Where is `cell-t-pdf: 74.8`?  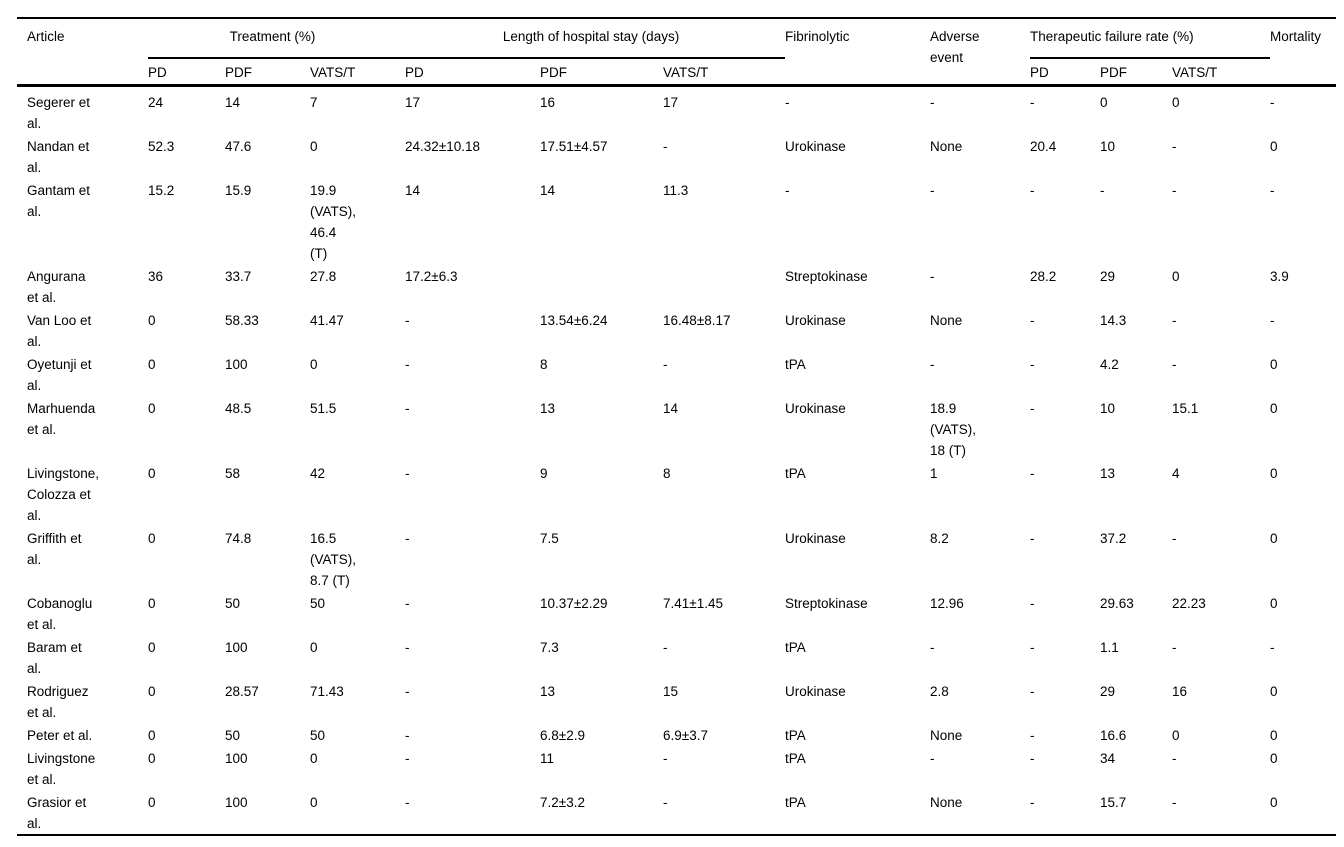 cell-t-pdf: 74.8 is located at coordinates (238, 538).